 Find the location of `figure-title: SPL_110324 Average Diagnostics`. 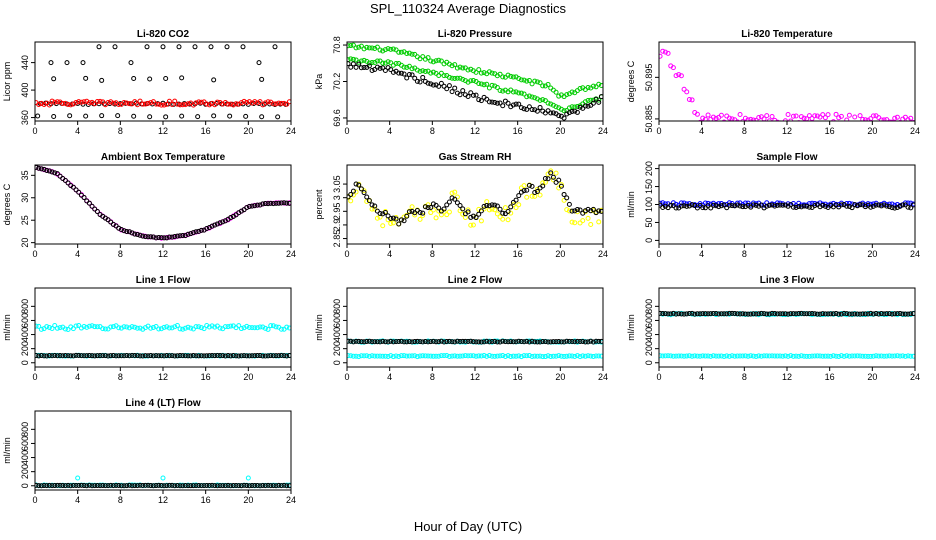

figure-title: SPL_110324 Average Diagnostics is located at coordinates (468, 8).